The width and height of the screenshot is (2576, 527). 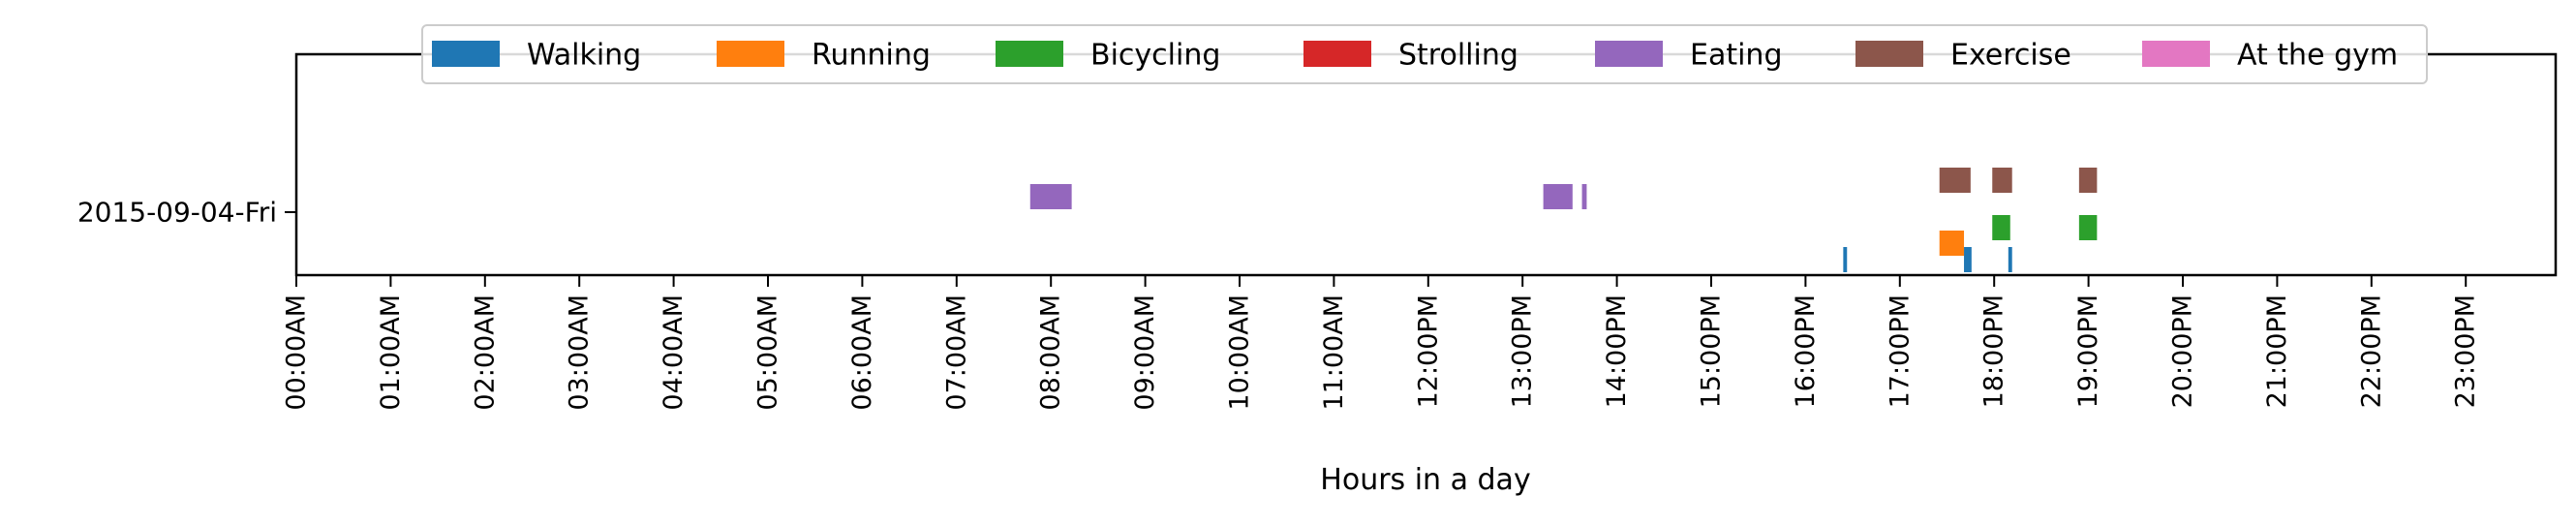 I want to click on x-tick-label: 00:00AM, so click(x=297, y=352).